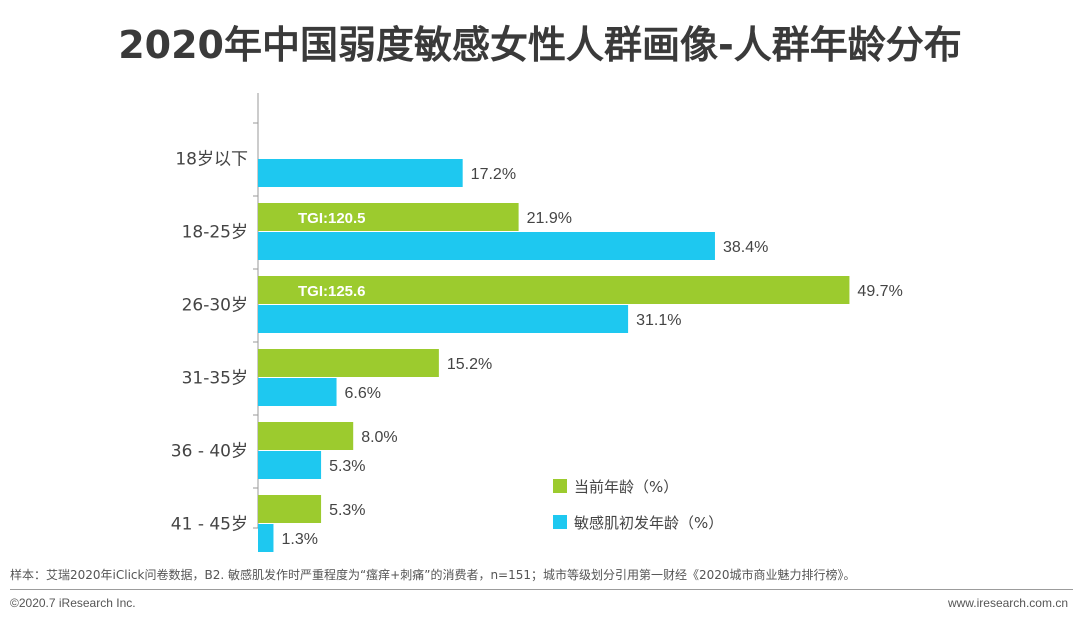 The width and height of the screenshot is (1080, 633). Describe the element at coordinates (299, 539) in the screenshot. I see `data-label: 1.3%` at that location.